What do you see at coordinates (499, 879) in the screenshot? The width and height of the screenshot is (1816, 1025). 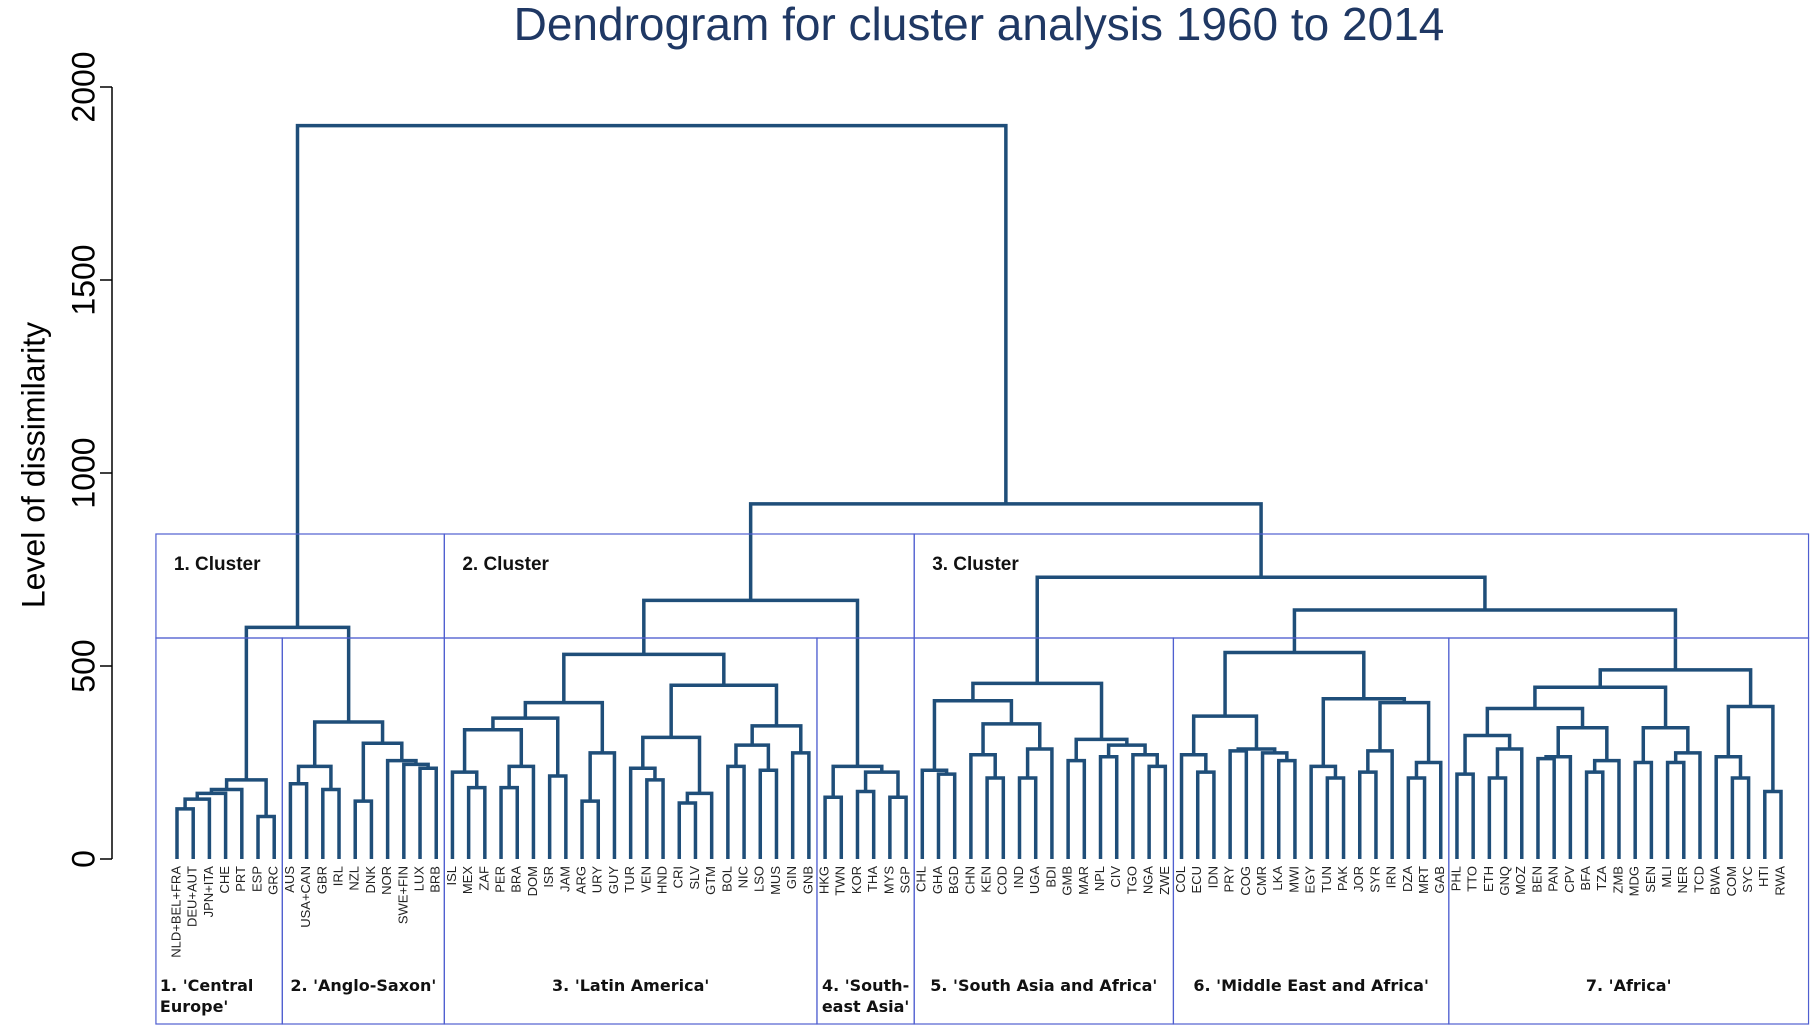 I see `leaf-label: PER` at bounding box center [499, 879].